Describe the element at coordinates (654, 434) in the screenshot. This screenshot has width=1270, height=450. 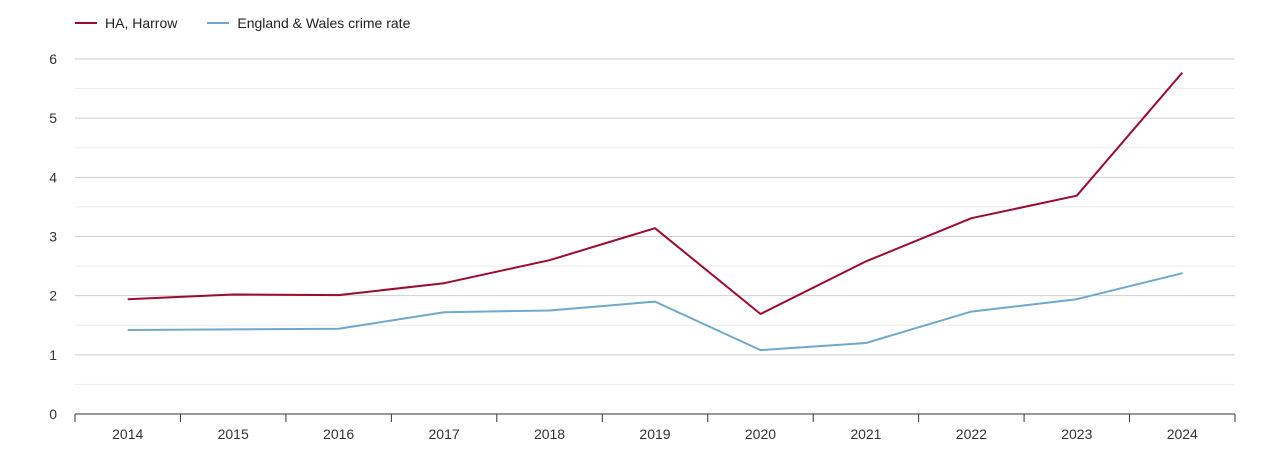
I see `x-tick-label: 2019` at that location.